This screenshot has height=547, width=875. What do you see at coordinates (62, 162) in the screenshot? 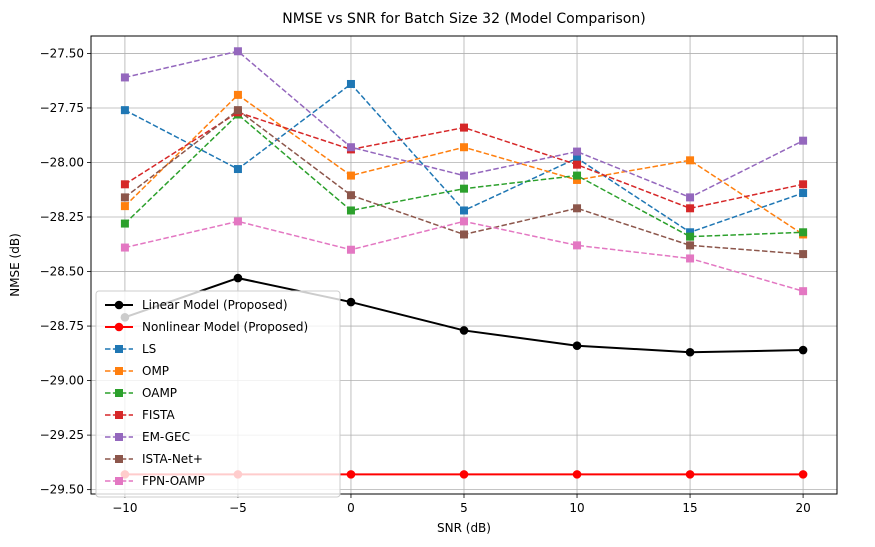
I see `y-tick-label: −28.00` at bounding box center [62, 162].